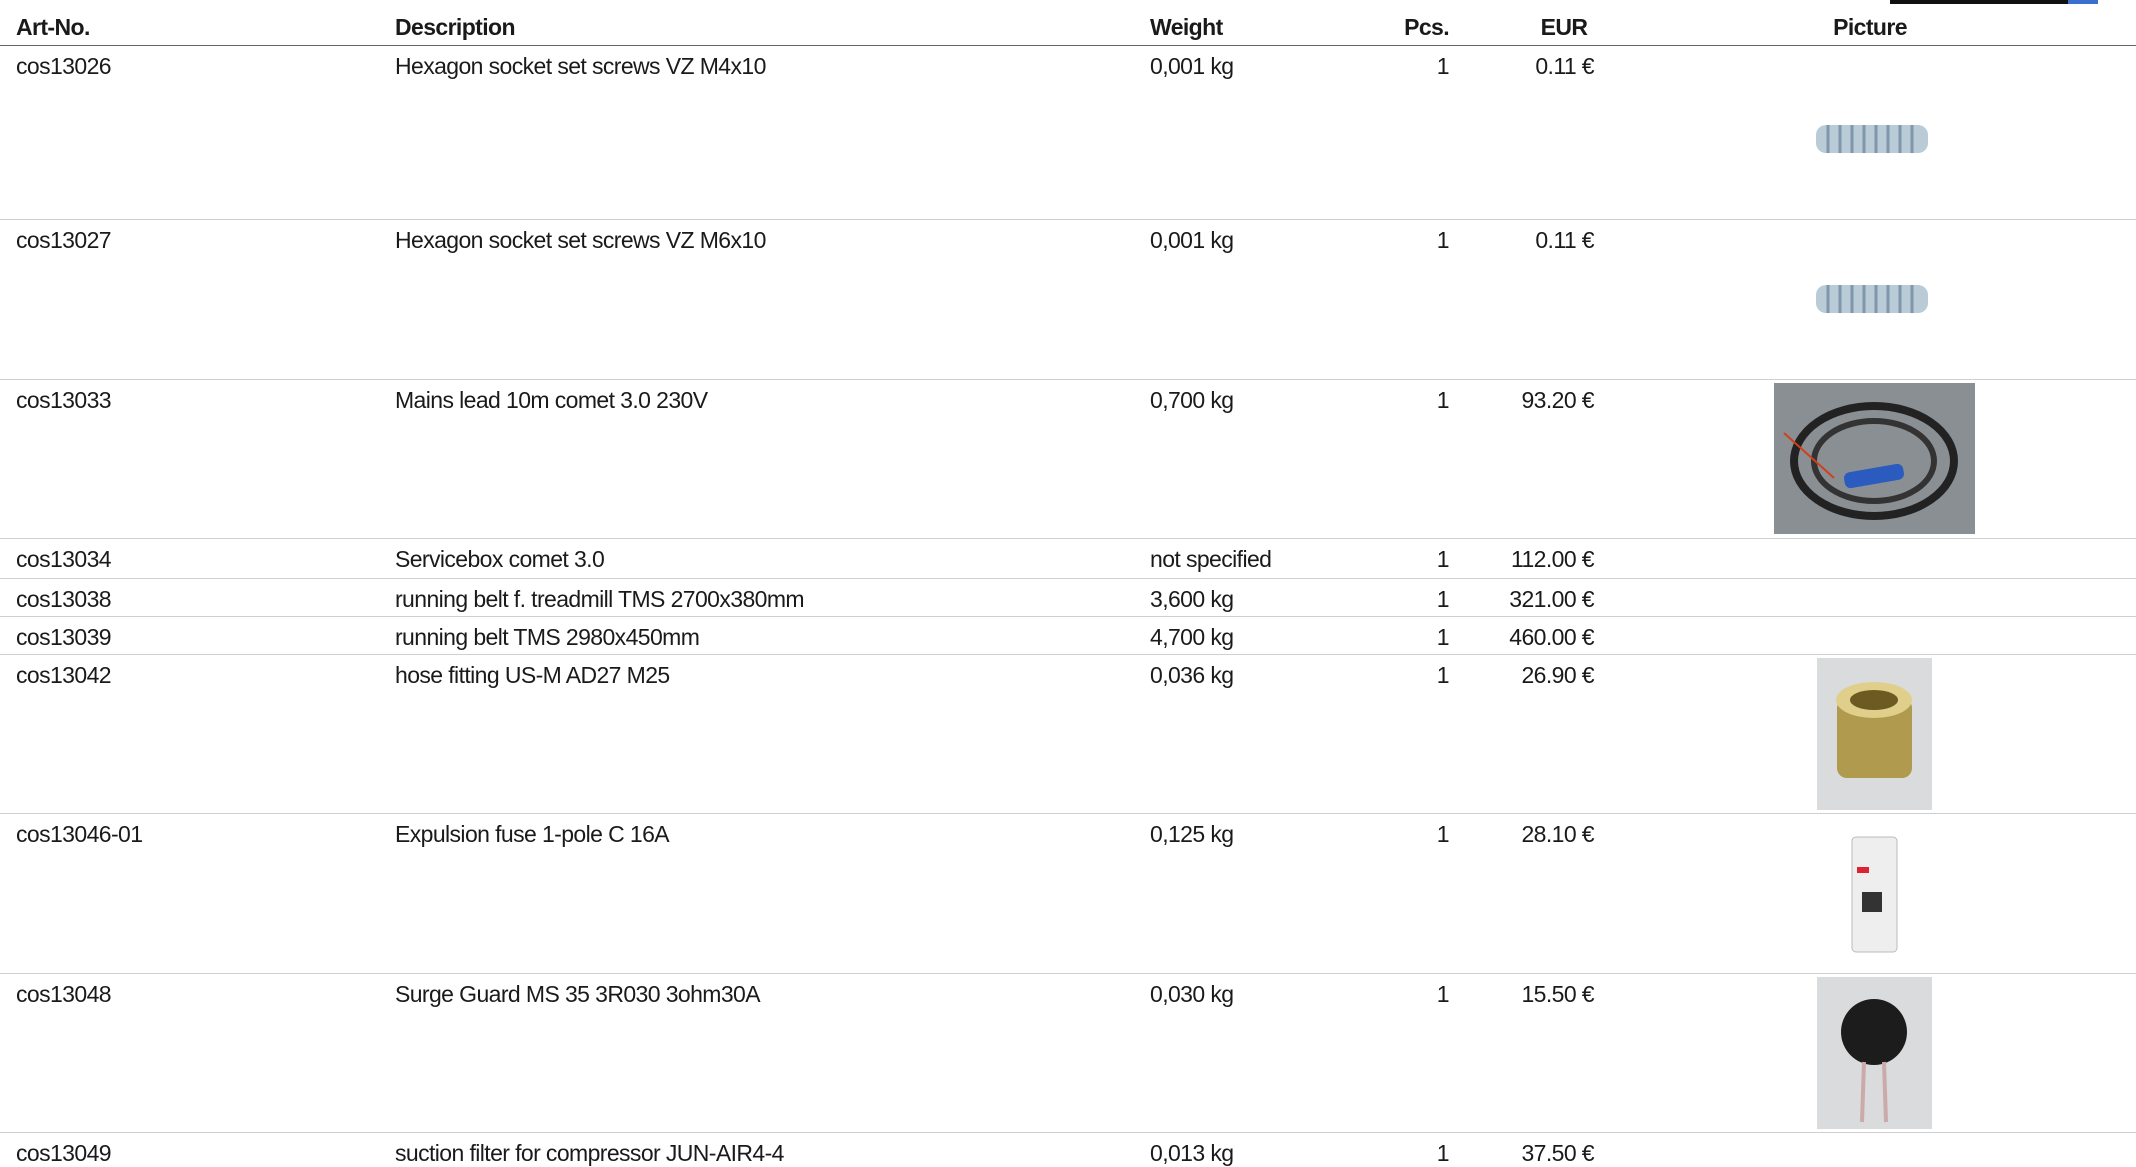 The width and height of the screenshot is (2136, 1167). Describe the element at coordinates (1427, 27) in the screenshot. I see `column-header: Pcs.` at that location.